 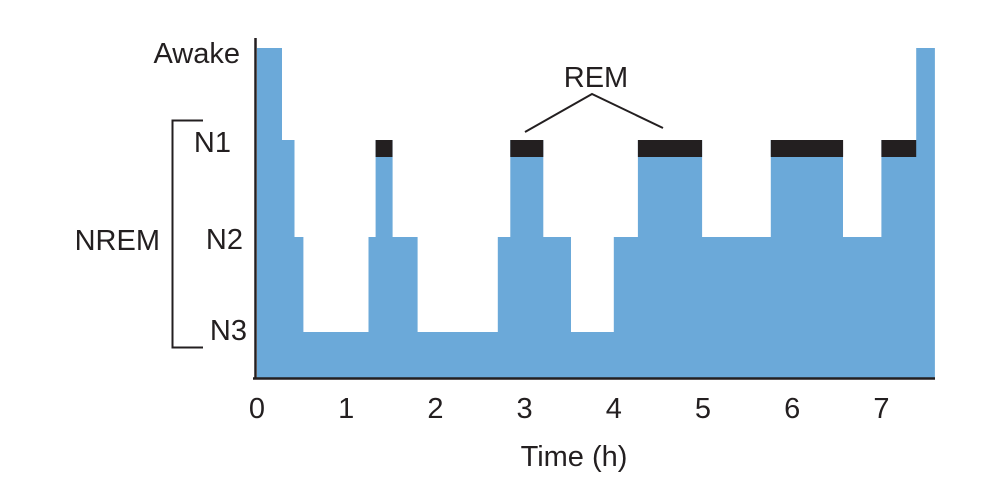 What do you see at coordinates (792, 409) in the screenshot?
I see `x-tick-label: 6` at bounding box center [792, 409].